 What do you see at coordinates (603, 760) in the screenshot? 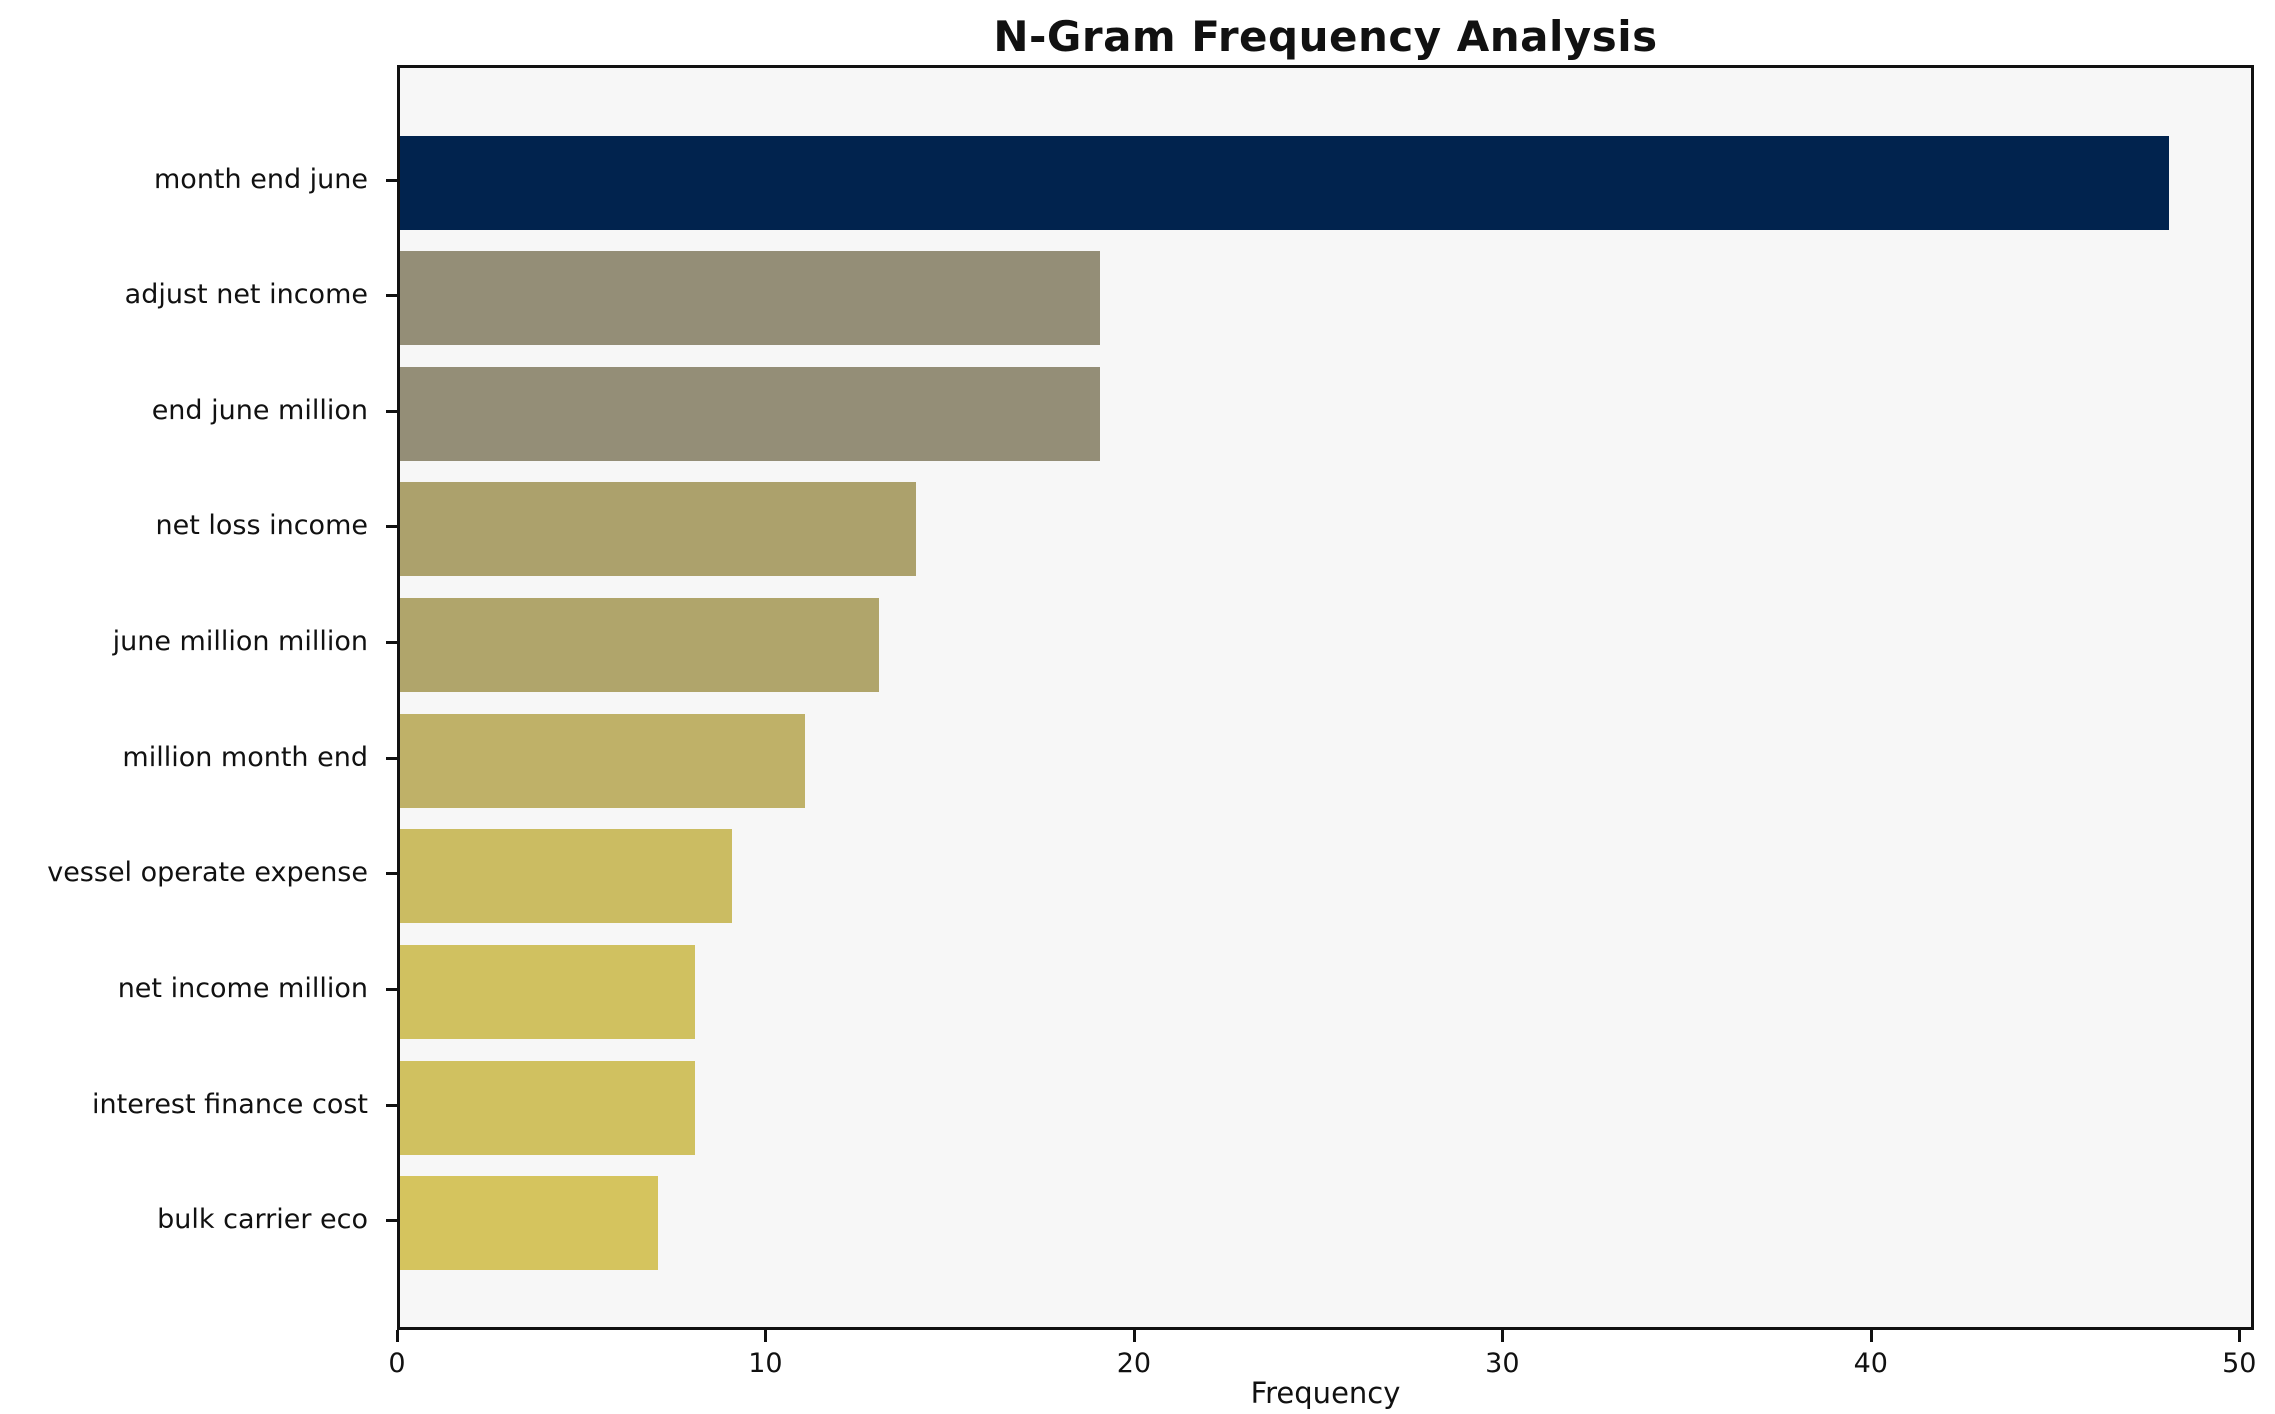
I see `bar-million-month-end` at bounding box center [603, 760].